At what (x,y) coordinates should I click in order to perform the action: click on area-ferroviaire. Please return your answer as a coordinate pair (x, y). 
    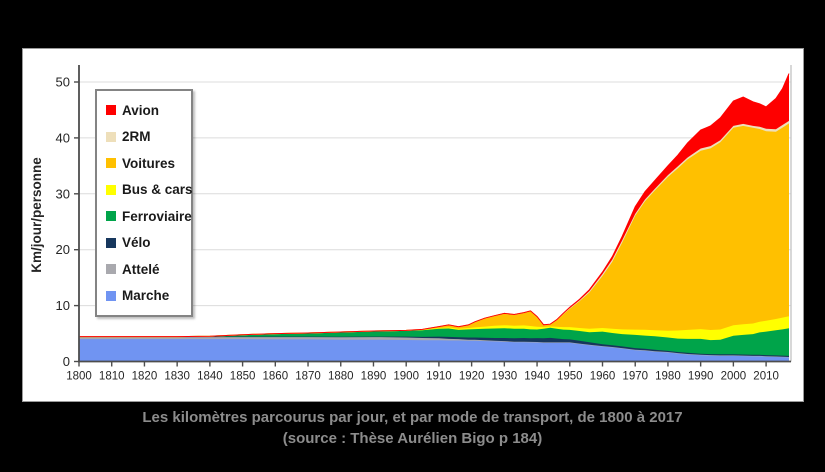
    Looking at the image, I should click on (434, 341).